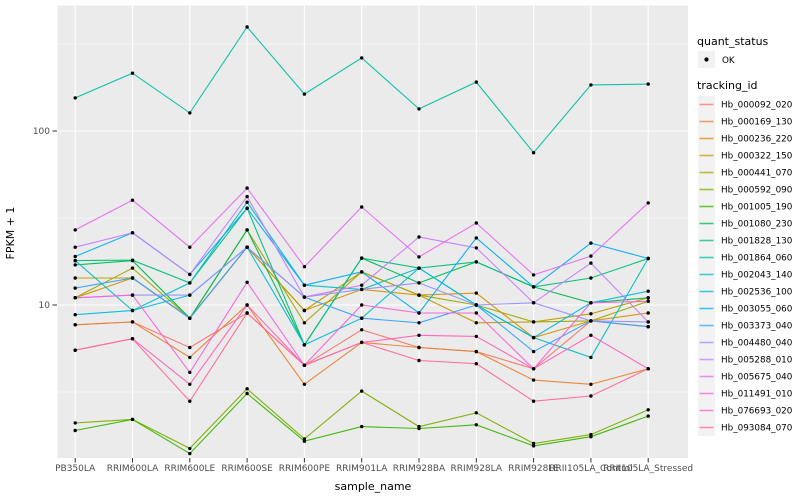 Image resolution: width=800 pixels, height=500 pixels. I want to click on x-tick-label: RRII105LA_Stressed, so click(648, 469).